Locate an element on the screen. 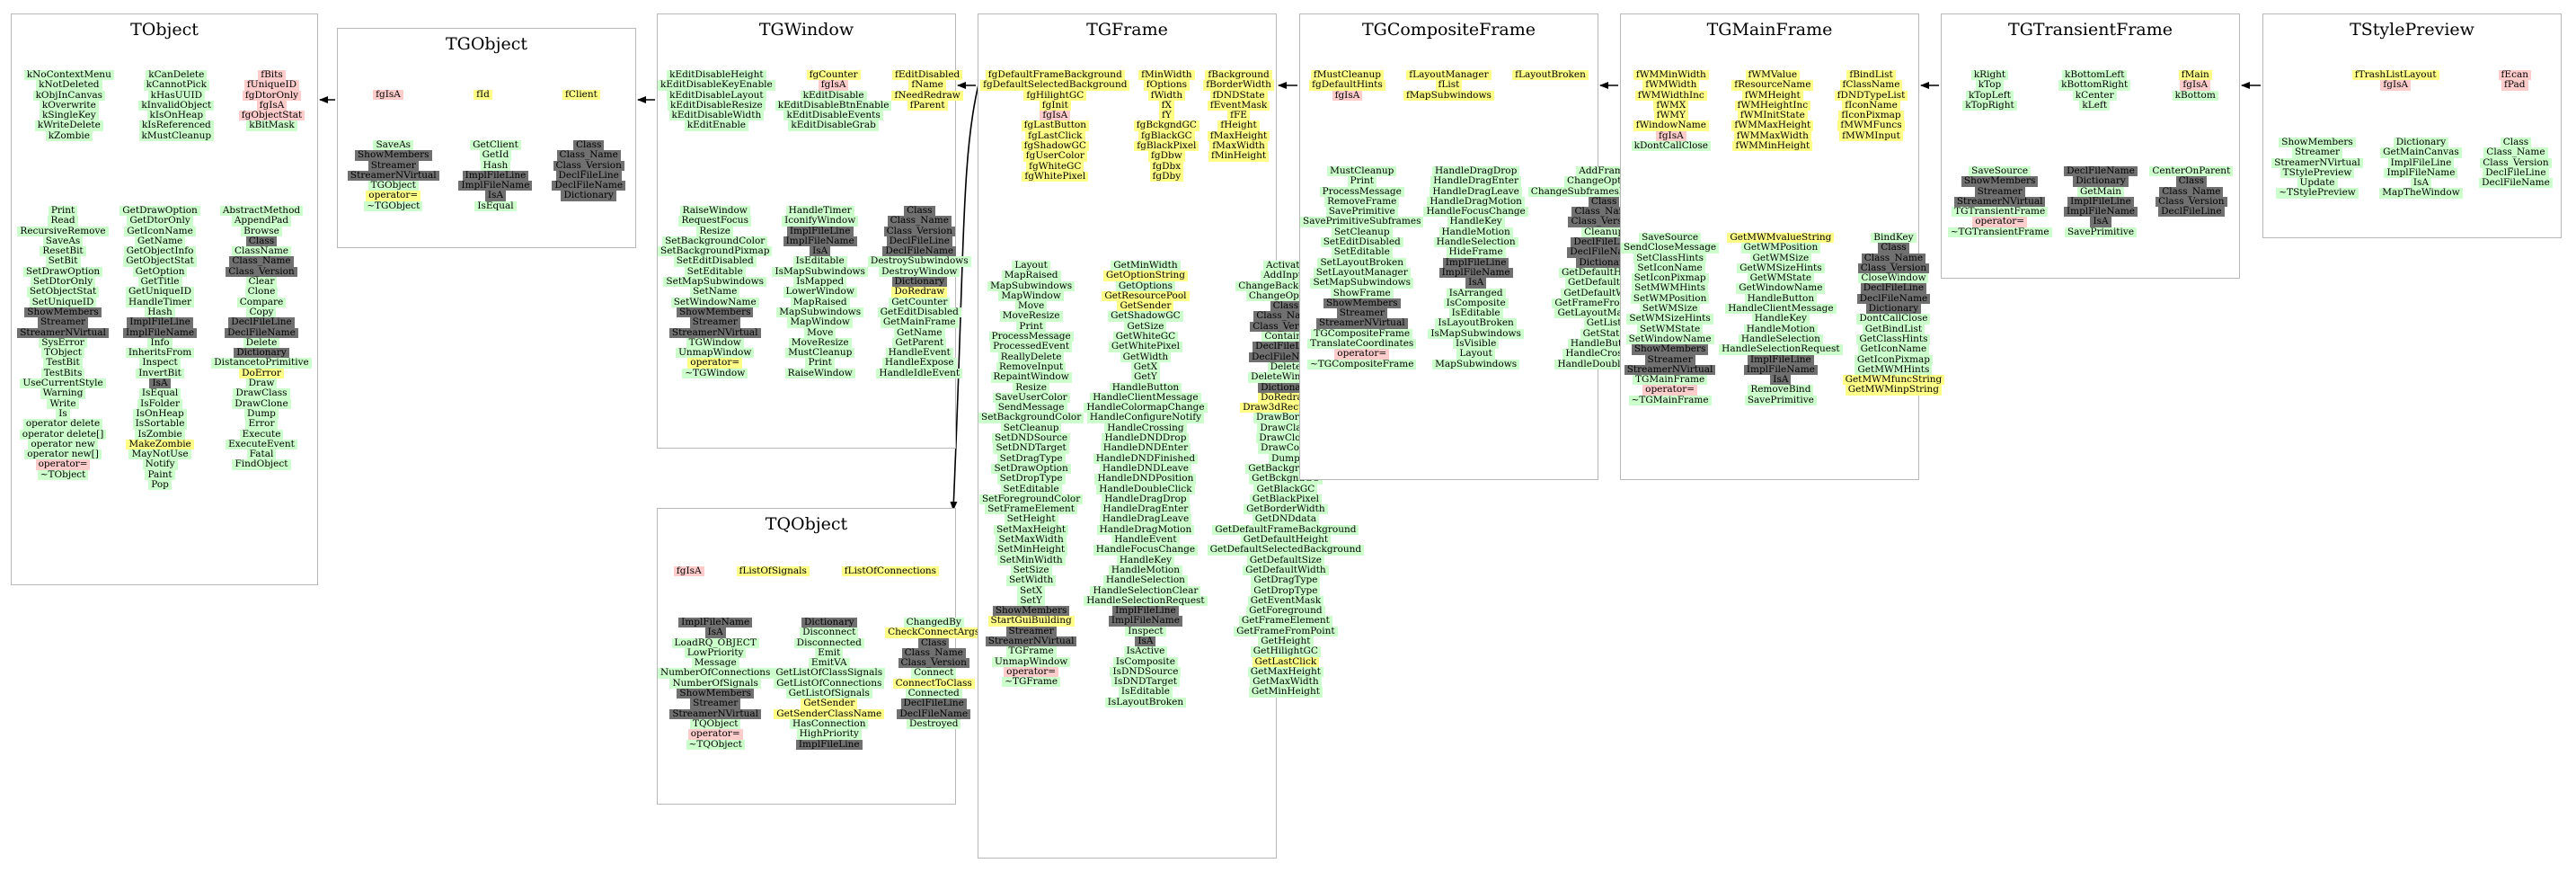 This screenshot has height=881, width=2576. member-item: HandleTimer is located at coordinates (819, 211).